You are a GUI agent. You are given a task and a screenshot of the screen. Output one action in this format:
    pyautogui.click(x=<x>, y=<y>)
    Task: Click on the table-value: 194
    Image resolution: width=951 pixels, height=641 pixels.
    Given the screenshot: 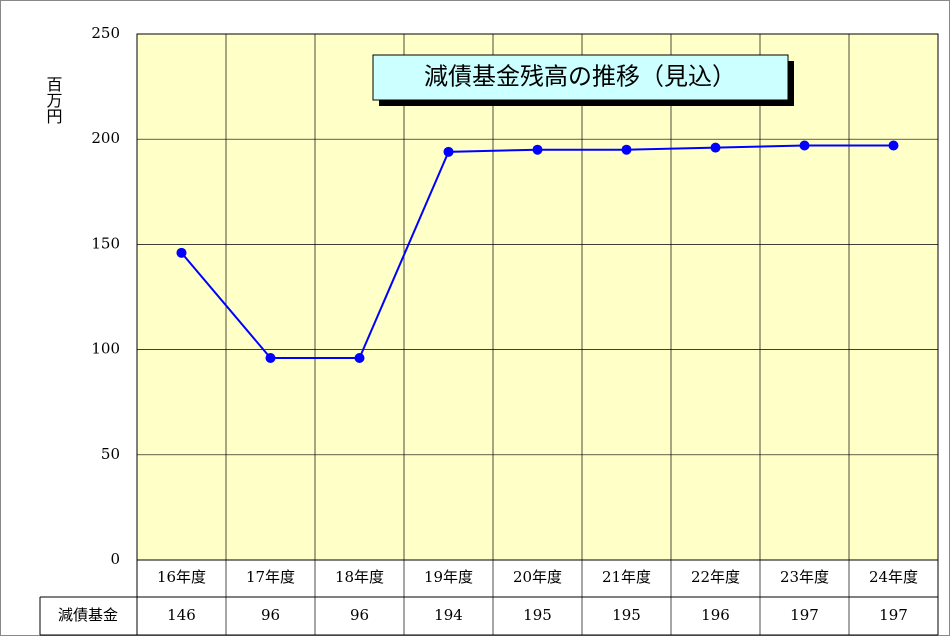 What is the action you would take?
    pyautogui.click(x=448, y=615)
    